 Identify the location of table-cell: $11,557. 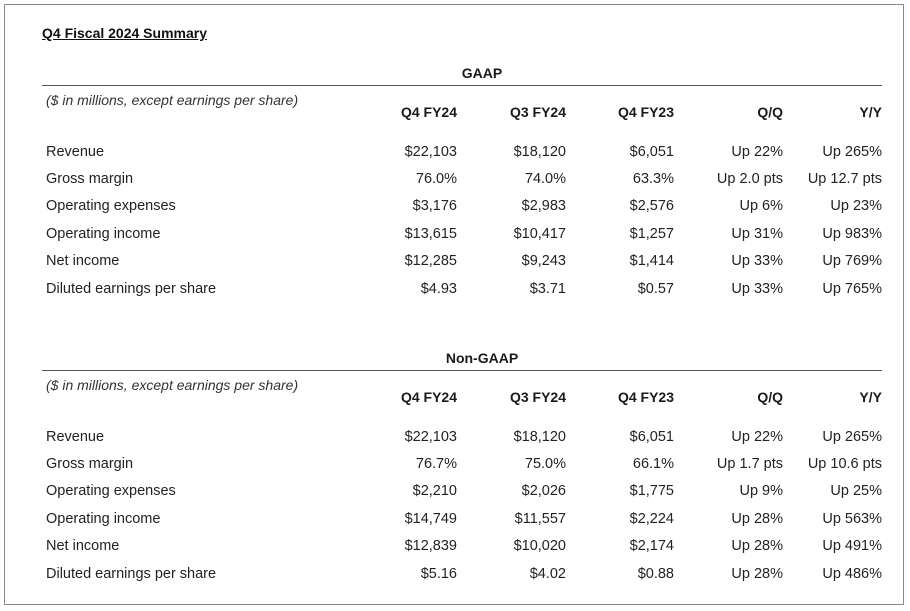
(540, 518).